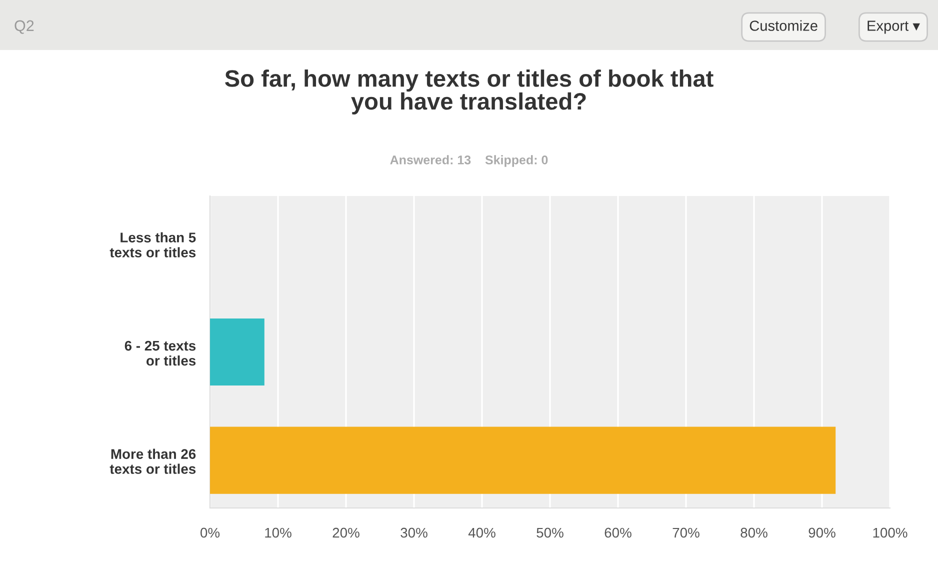 This screenshot has width=938, height=573. What do you see at coordinates (550, 533) in the screenshot?
I see `x-tick-label: 50%` at bounding box center [550, 533].